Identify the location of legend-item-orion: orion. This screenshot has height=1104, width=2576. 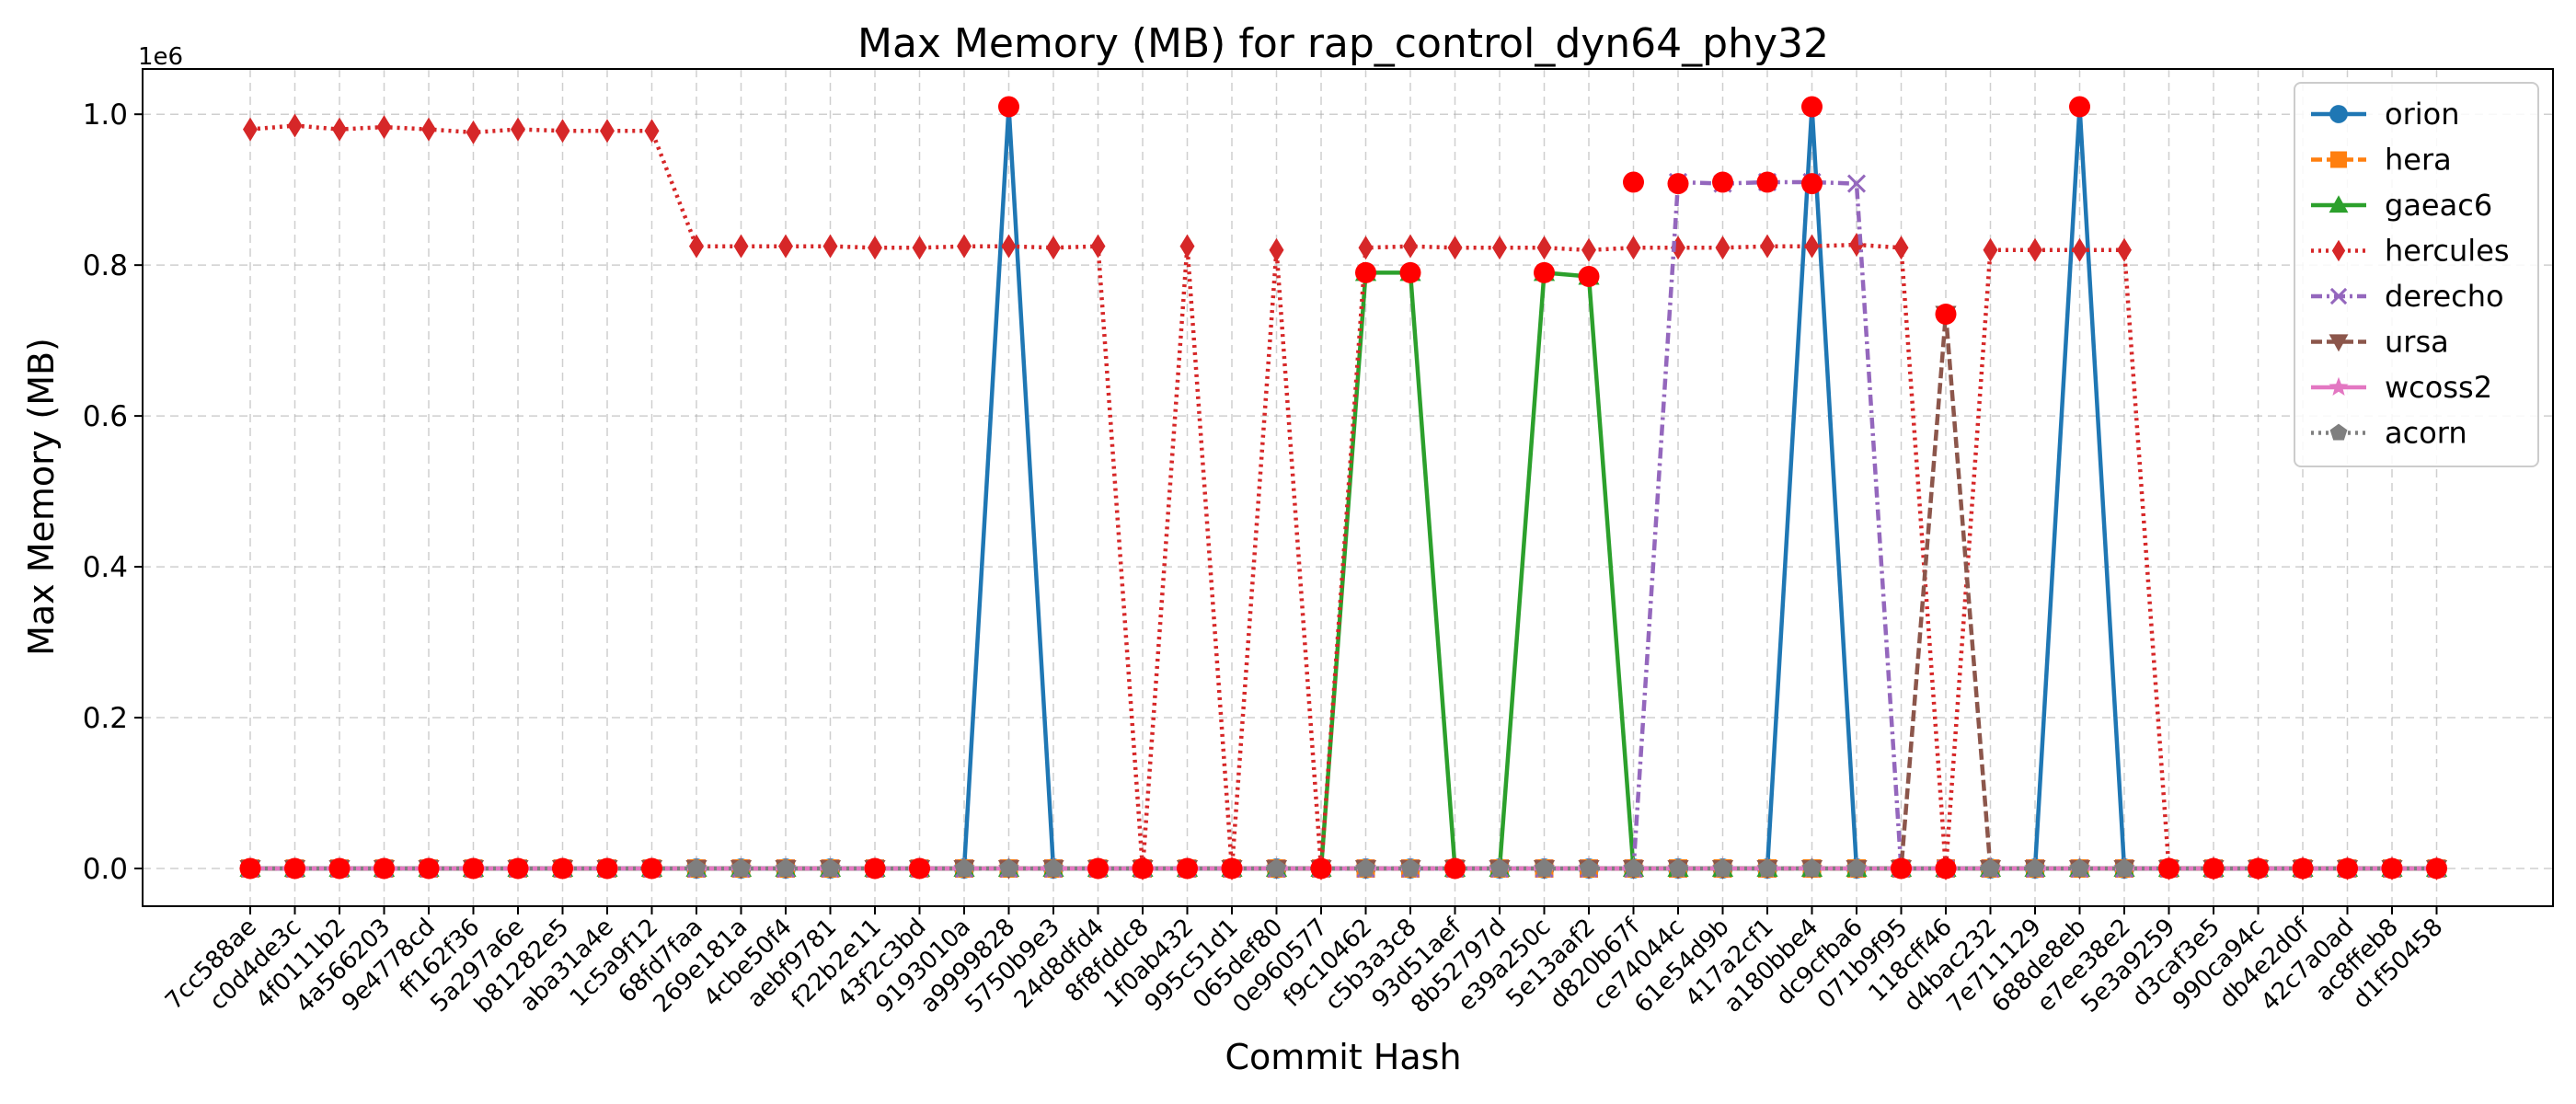
(2385, 114).